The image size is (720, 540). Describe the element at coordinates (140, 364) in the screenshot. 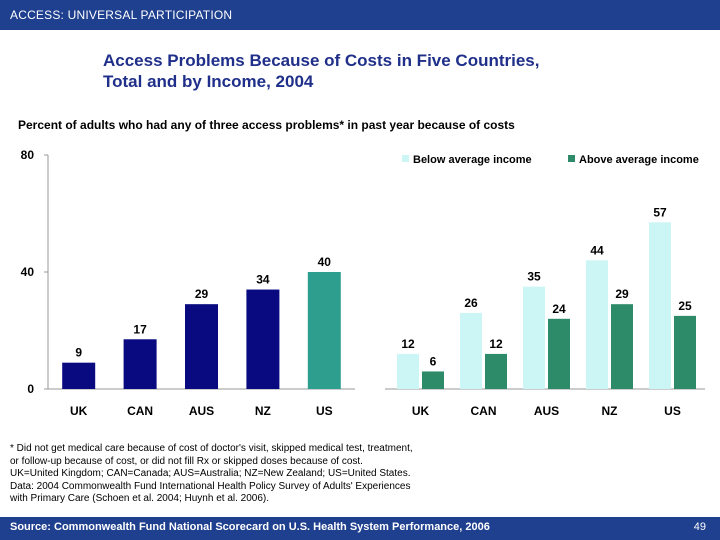

I see `bar-total-can` at that location.